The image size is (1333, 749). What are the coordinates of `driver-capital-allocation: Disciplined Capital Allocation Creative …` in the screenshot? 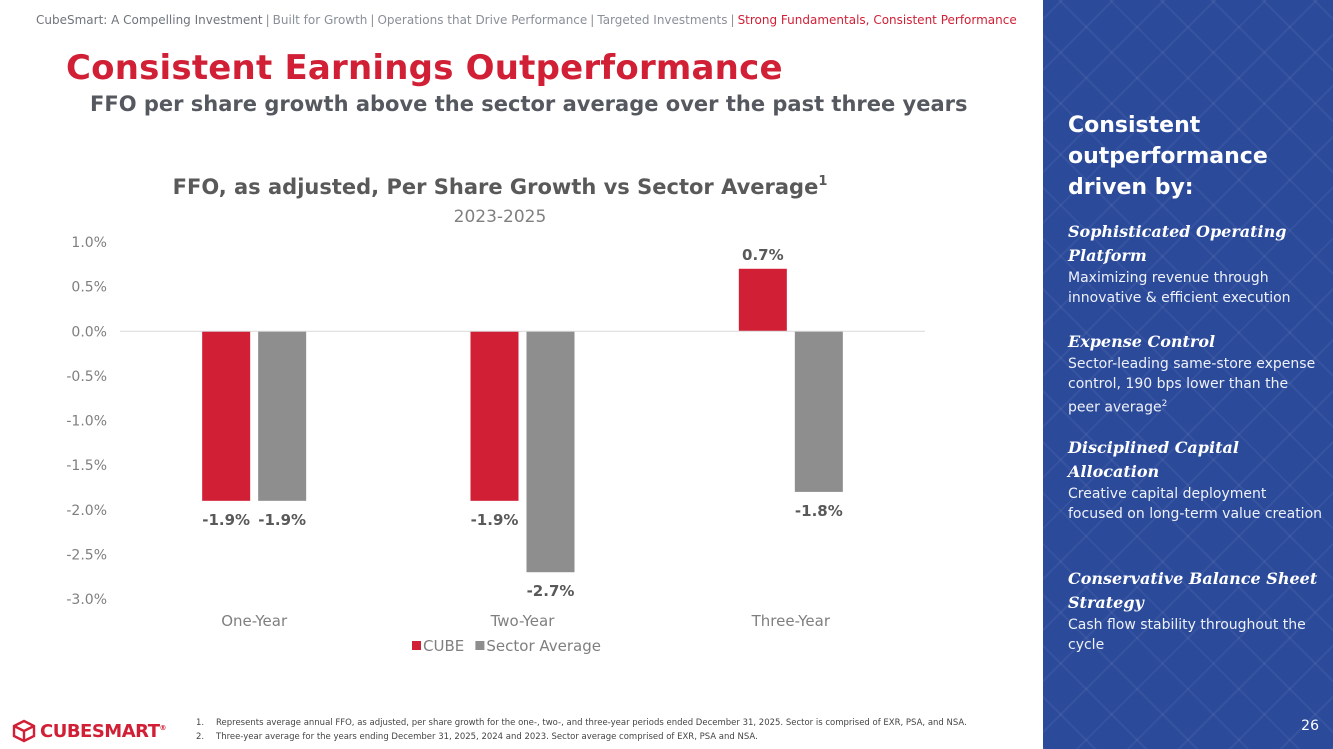 It's located at (1195, 480).